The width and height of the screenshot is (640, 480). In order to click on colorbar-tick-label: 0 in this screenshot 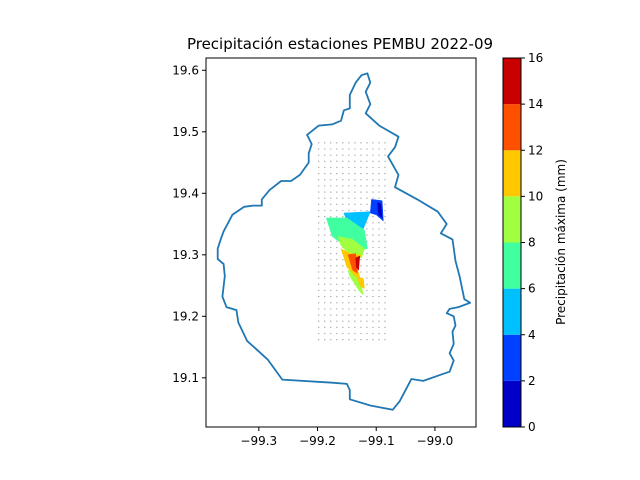, I will do `click(532, 427)`.